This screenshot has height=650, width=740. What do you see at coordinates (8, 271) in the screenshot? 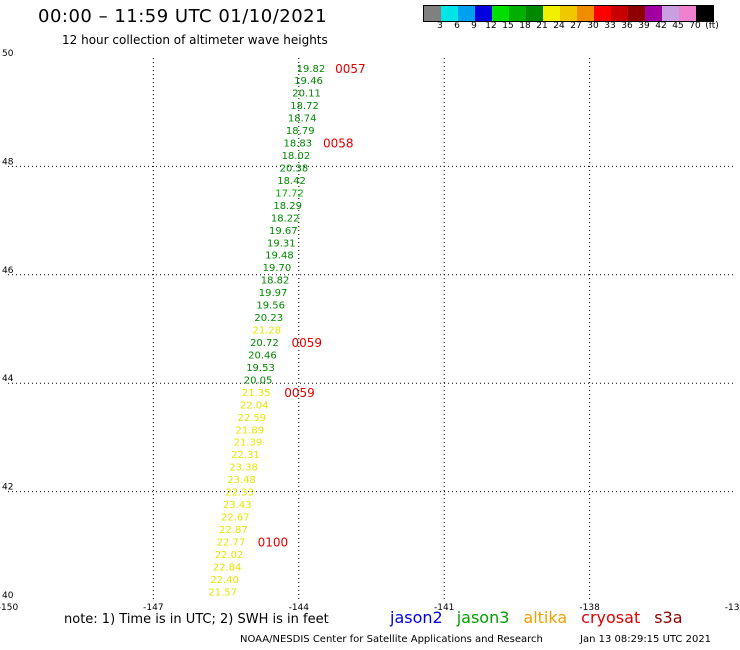
I see `y-tick-label: 46` at bounding box center [8, 271].